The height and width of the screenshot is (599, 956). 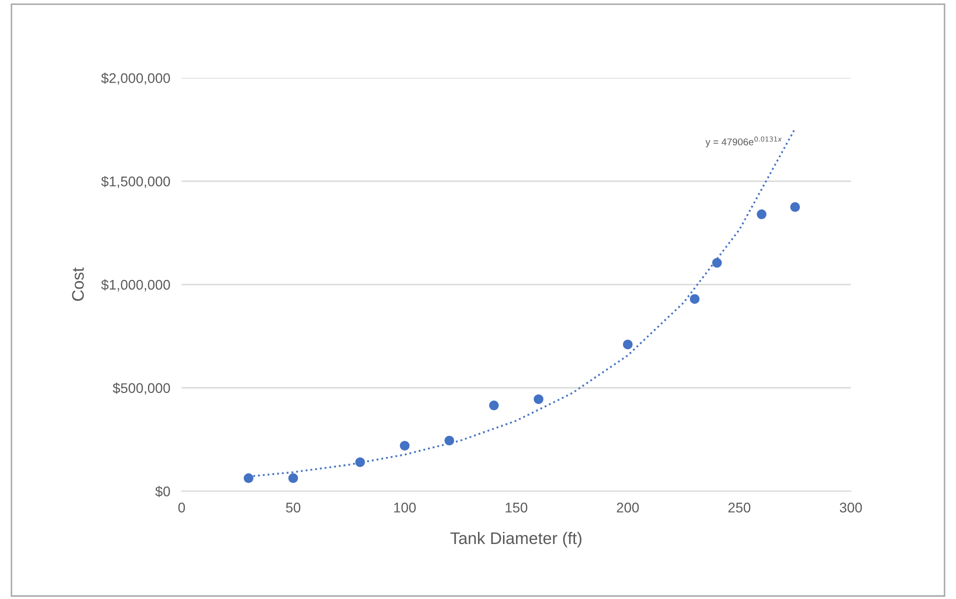 I want to click on y-tick-label: $0, so click(x=162, y=492).